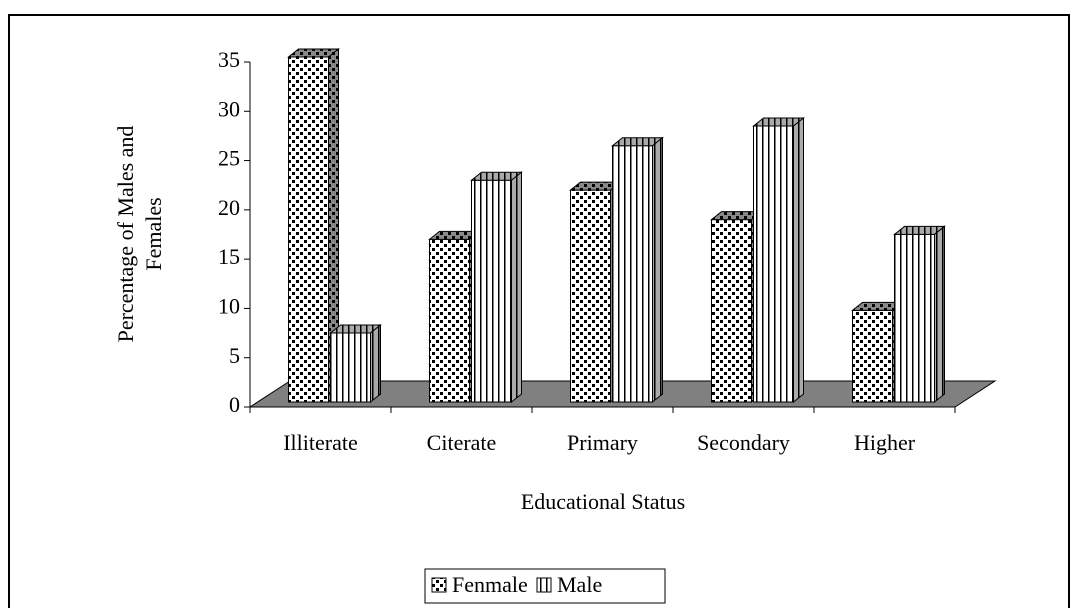 The height and width of the screenshot is (613, 1078). Describe the element at coordinates (603, 501) in the screenshot. I see `x-axis-label: Educational Status` at that location.